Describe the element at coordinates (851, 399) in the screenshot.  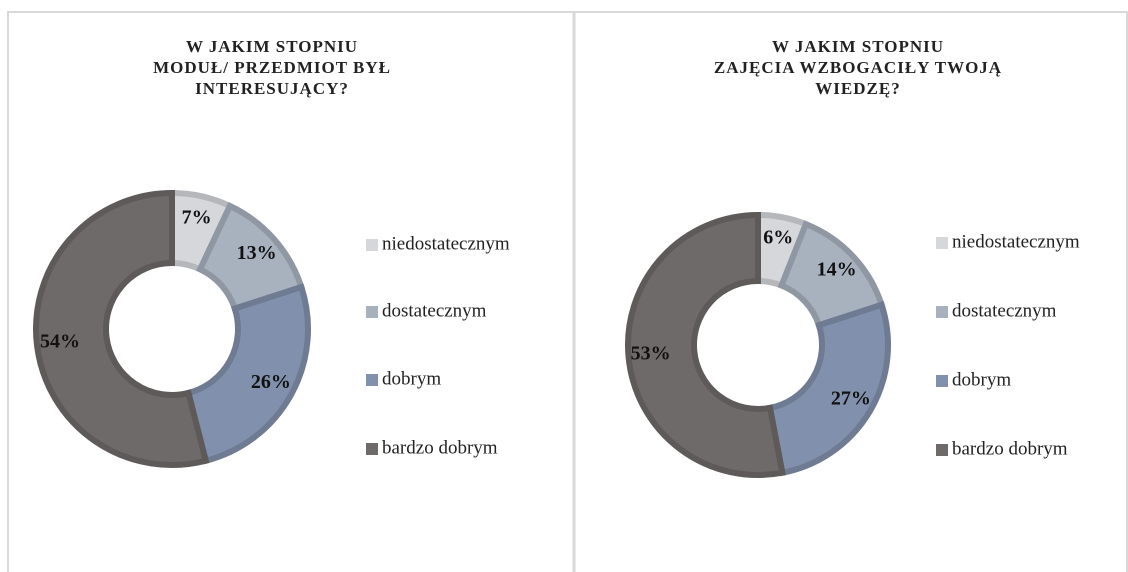
I see `data-label: 27%` at that location.